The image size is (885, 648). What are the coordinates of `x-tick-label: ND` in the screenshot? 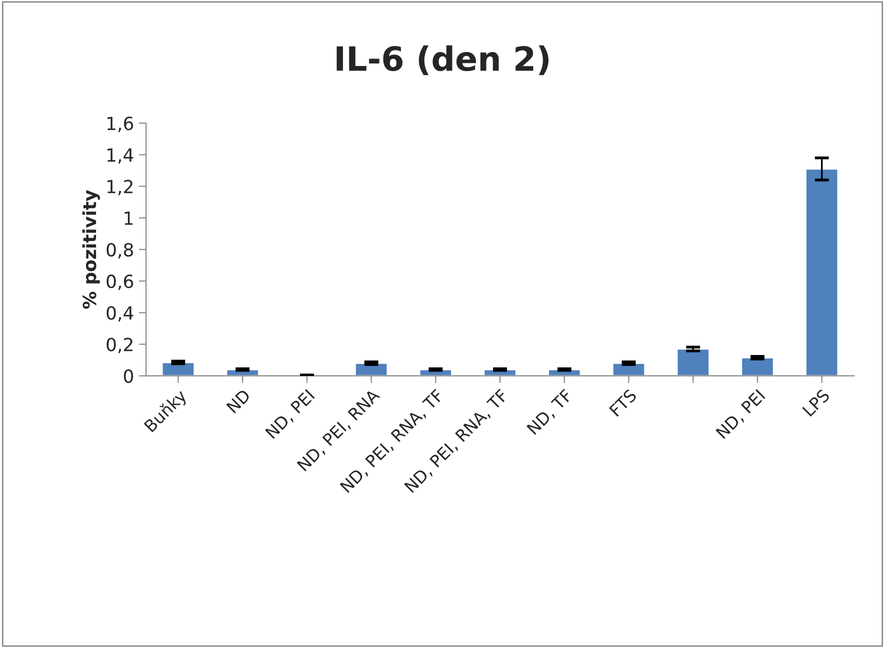 It's located at (238, 401).